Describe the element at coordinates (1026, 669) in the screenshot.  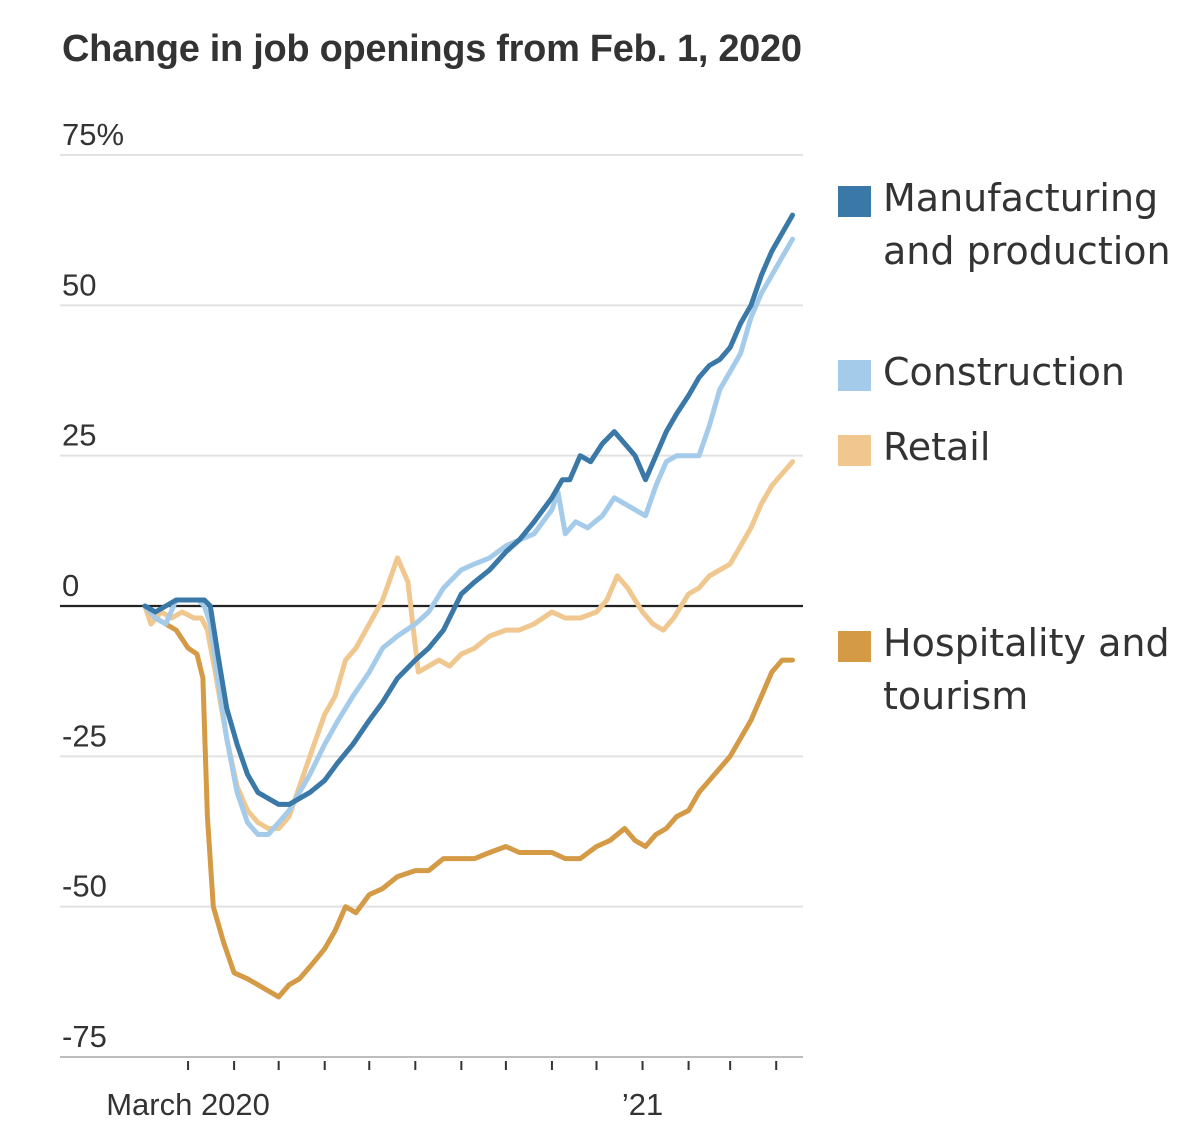
I see `legend-label-hospitality: Hospitality and tourism` at that location.